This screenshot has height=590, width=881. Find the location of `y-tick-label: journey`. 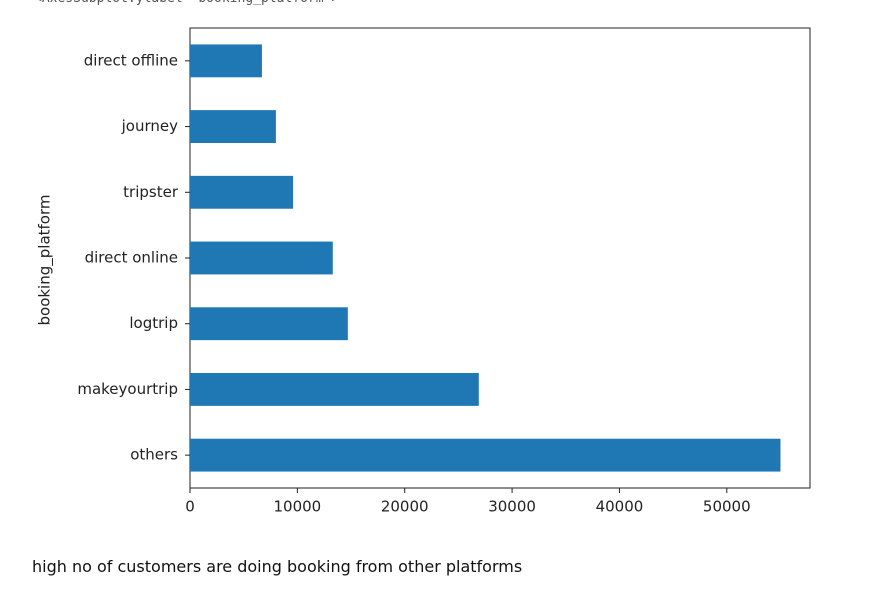

y-tick-label: journey is located at coordinates (149, 126).